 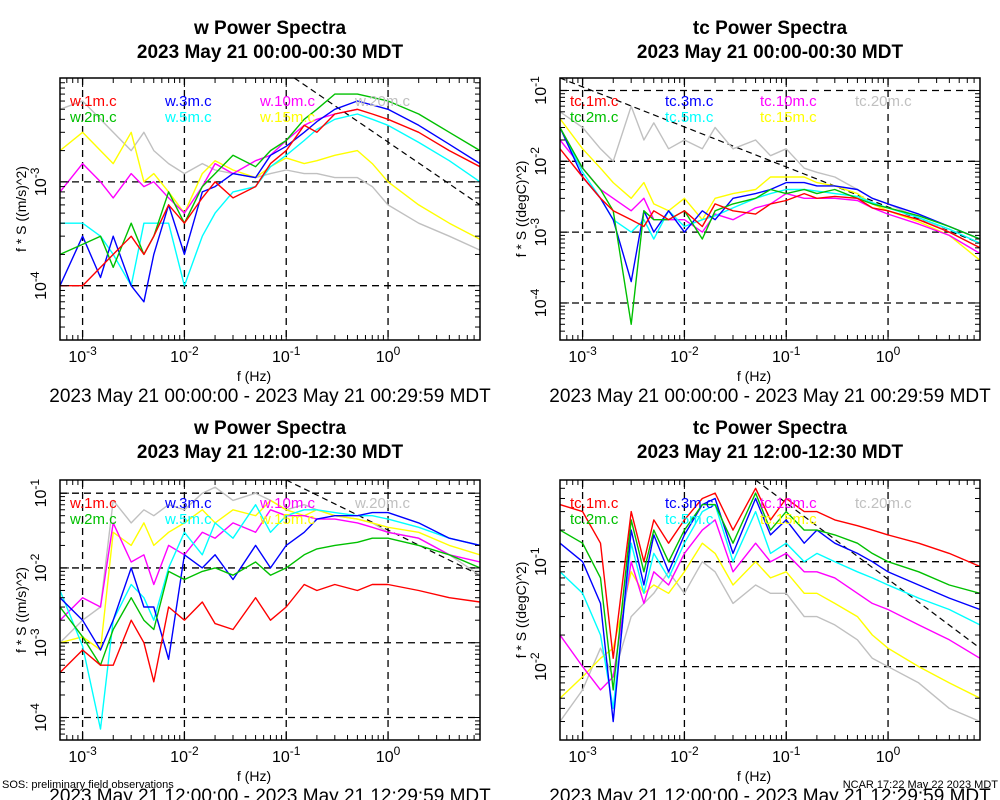 I want to click on legend-label: w.20m.c, so click(x=382, y=503).